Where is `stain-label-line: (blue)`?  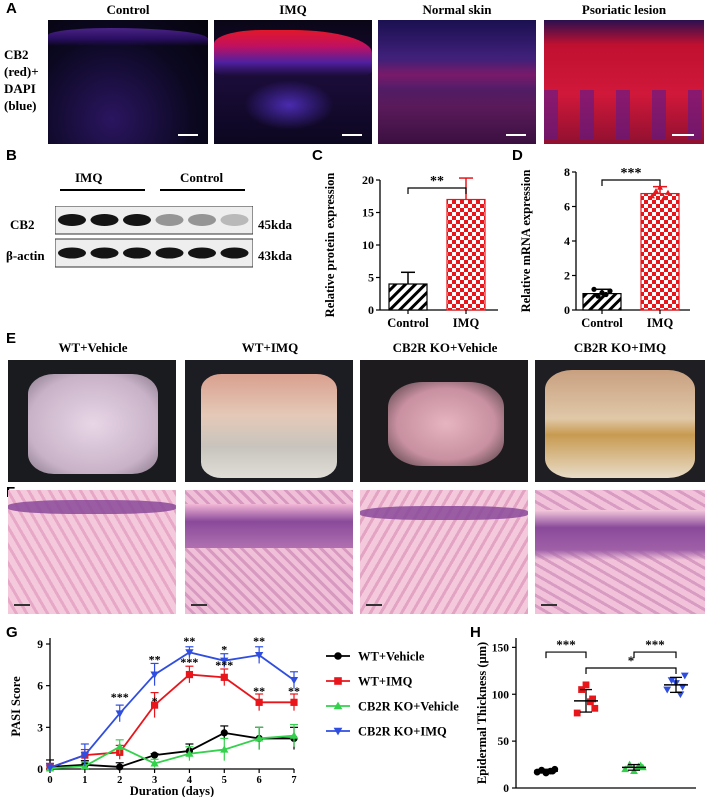 stain-label-line: (blue) is located at coordinates (20, 105).